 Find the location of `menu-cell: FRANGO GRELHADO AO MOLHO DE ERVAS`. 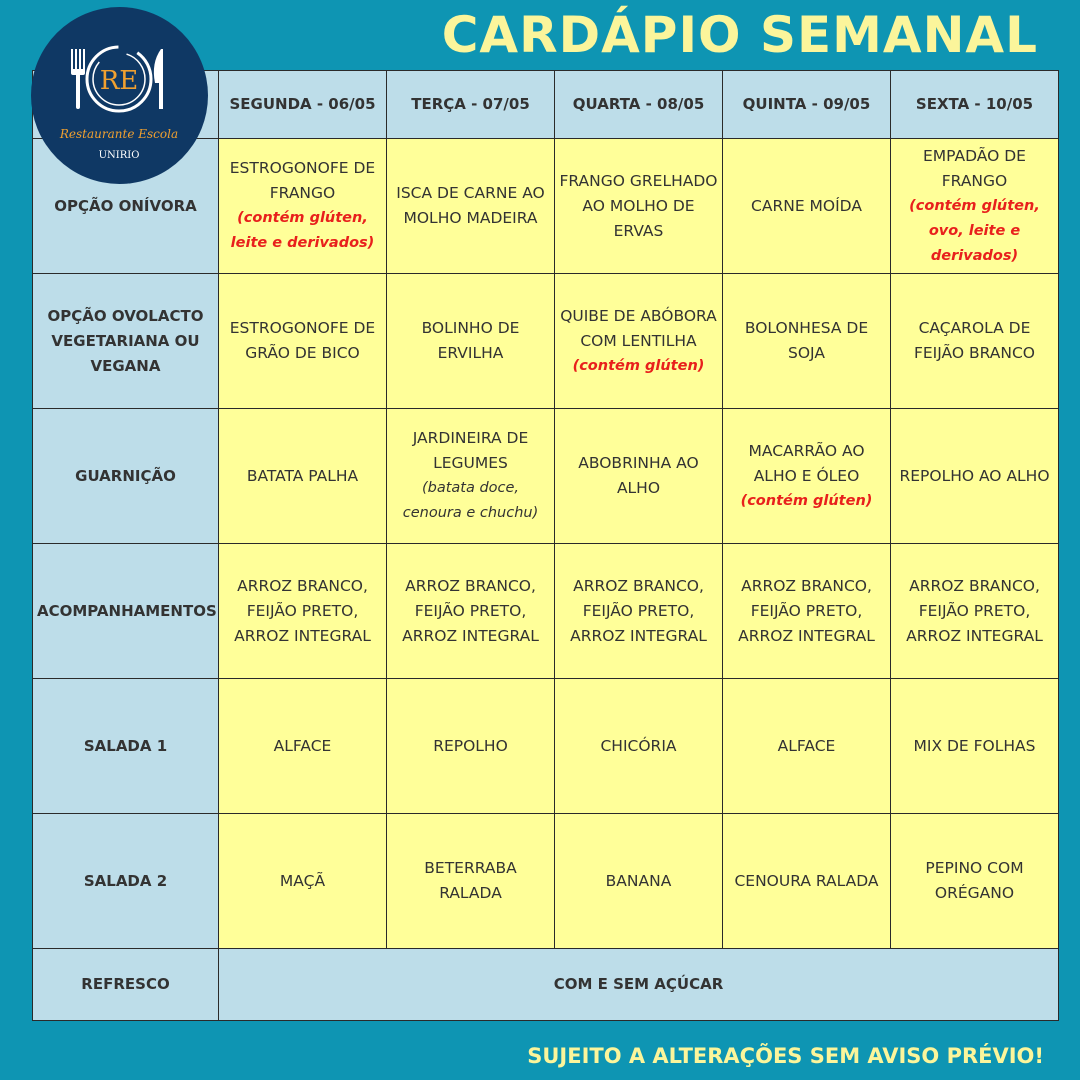

menu-cell: FRANGO GRELHADO AO MOLHO DE ERVAS is located at coordinates (638, 206).